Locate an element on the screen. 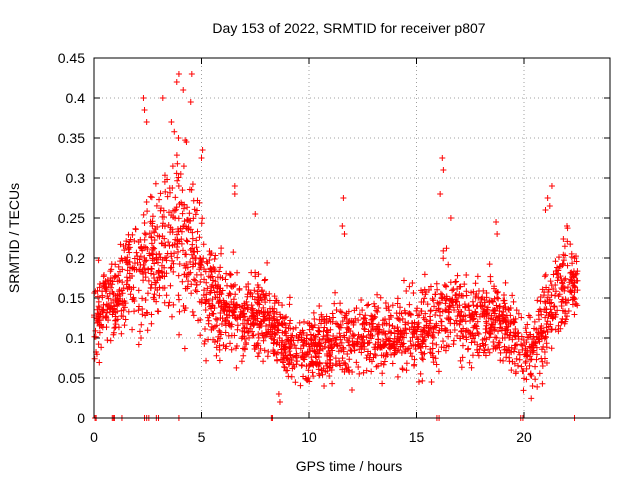 The height and width of the screenshot is (480, 640). y-tick-label: 0.2 is located at coordinates (76, 258).